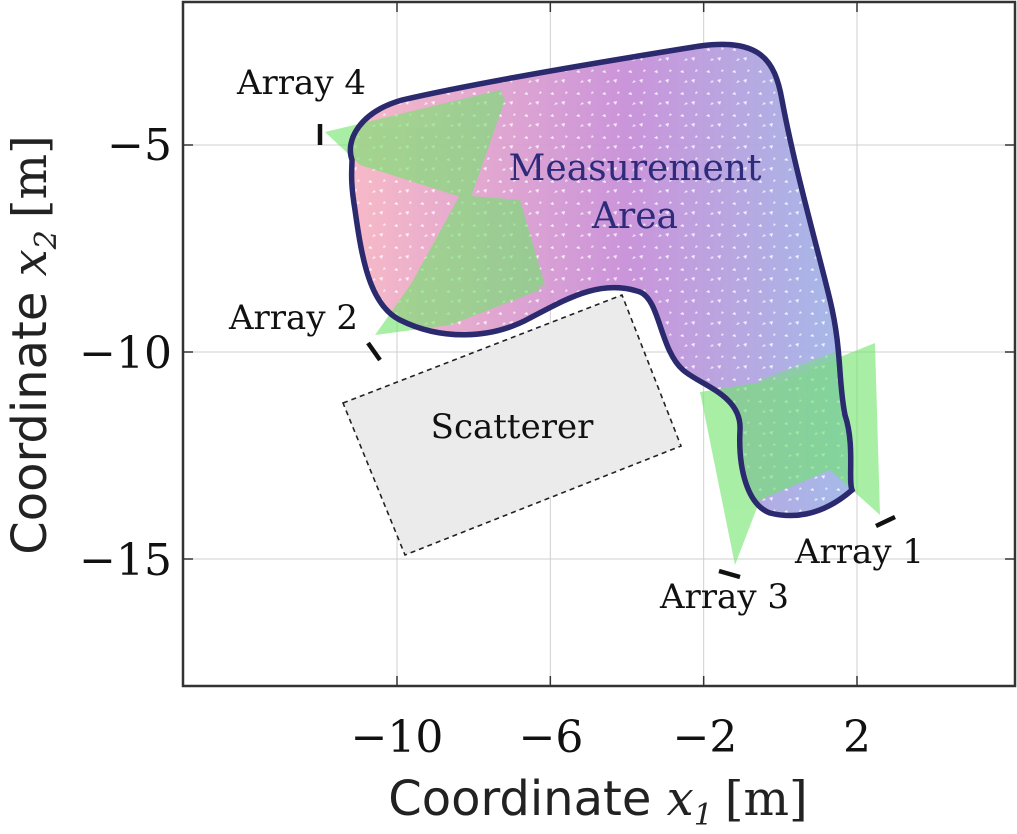  Describe the element at coordinates (30, 415) in the screenshot. I see `y-axis-title-prefix: Coordinate` at that location.